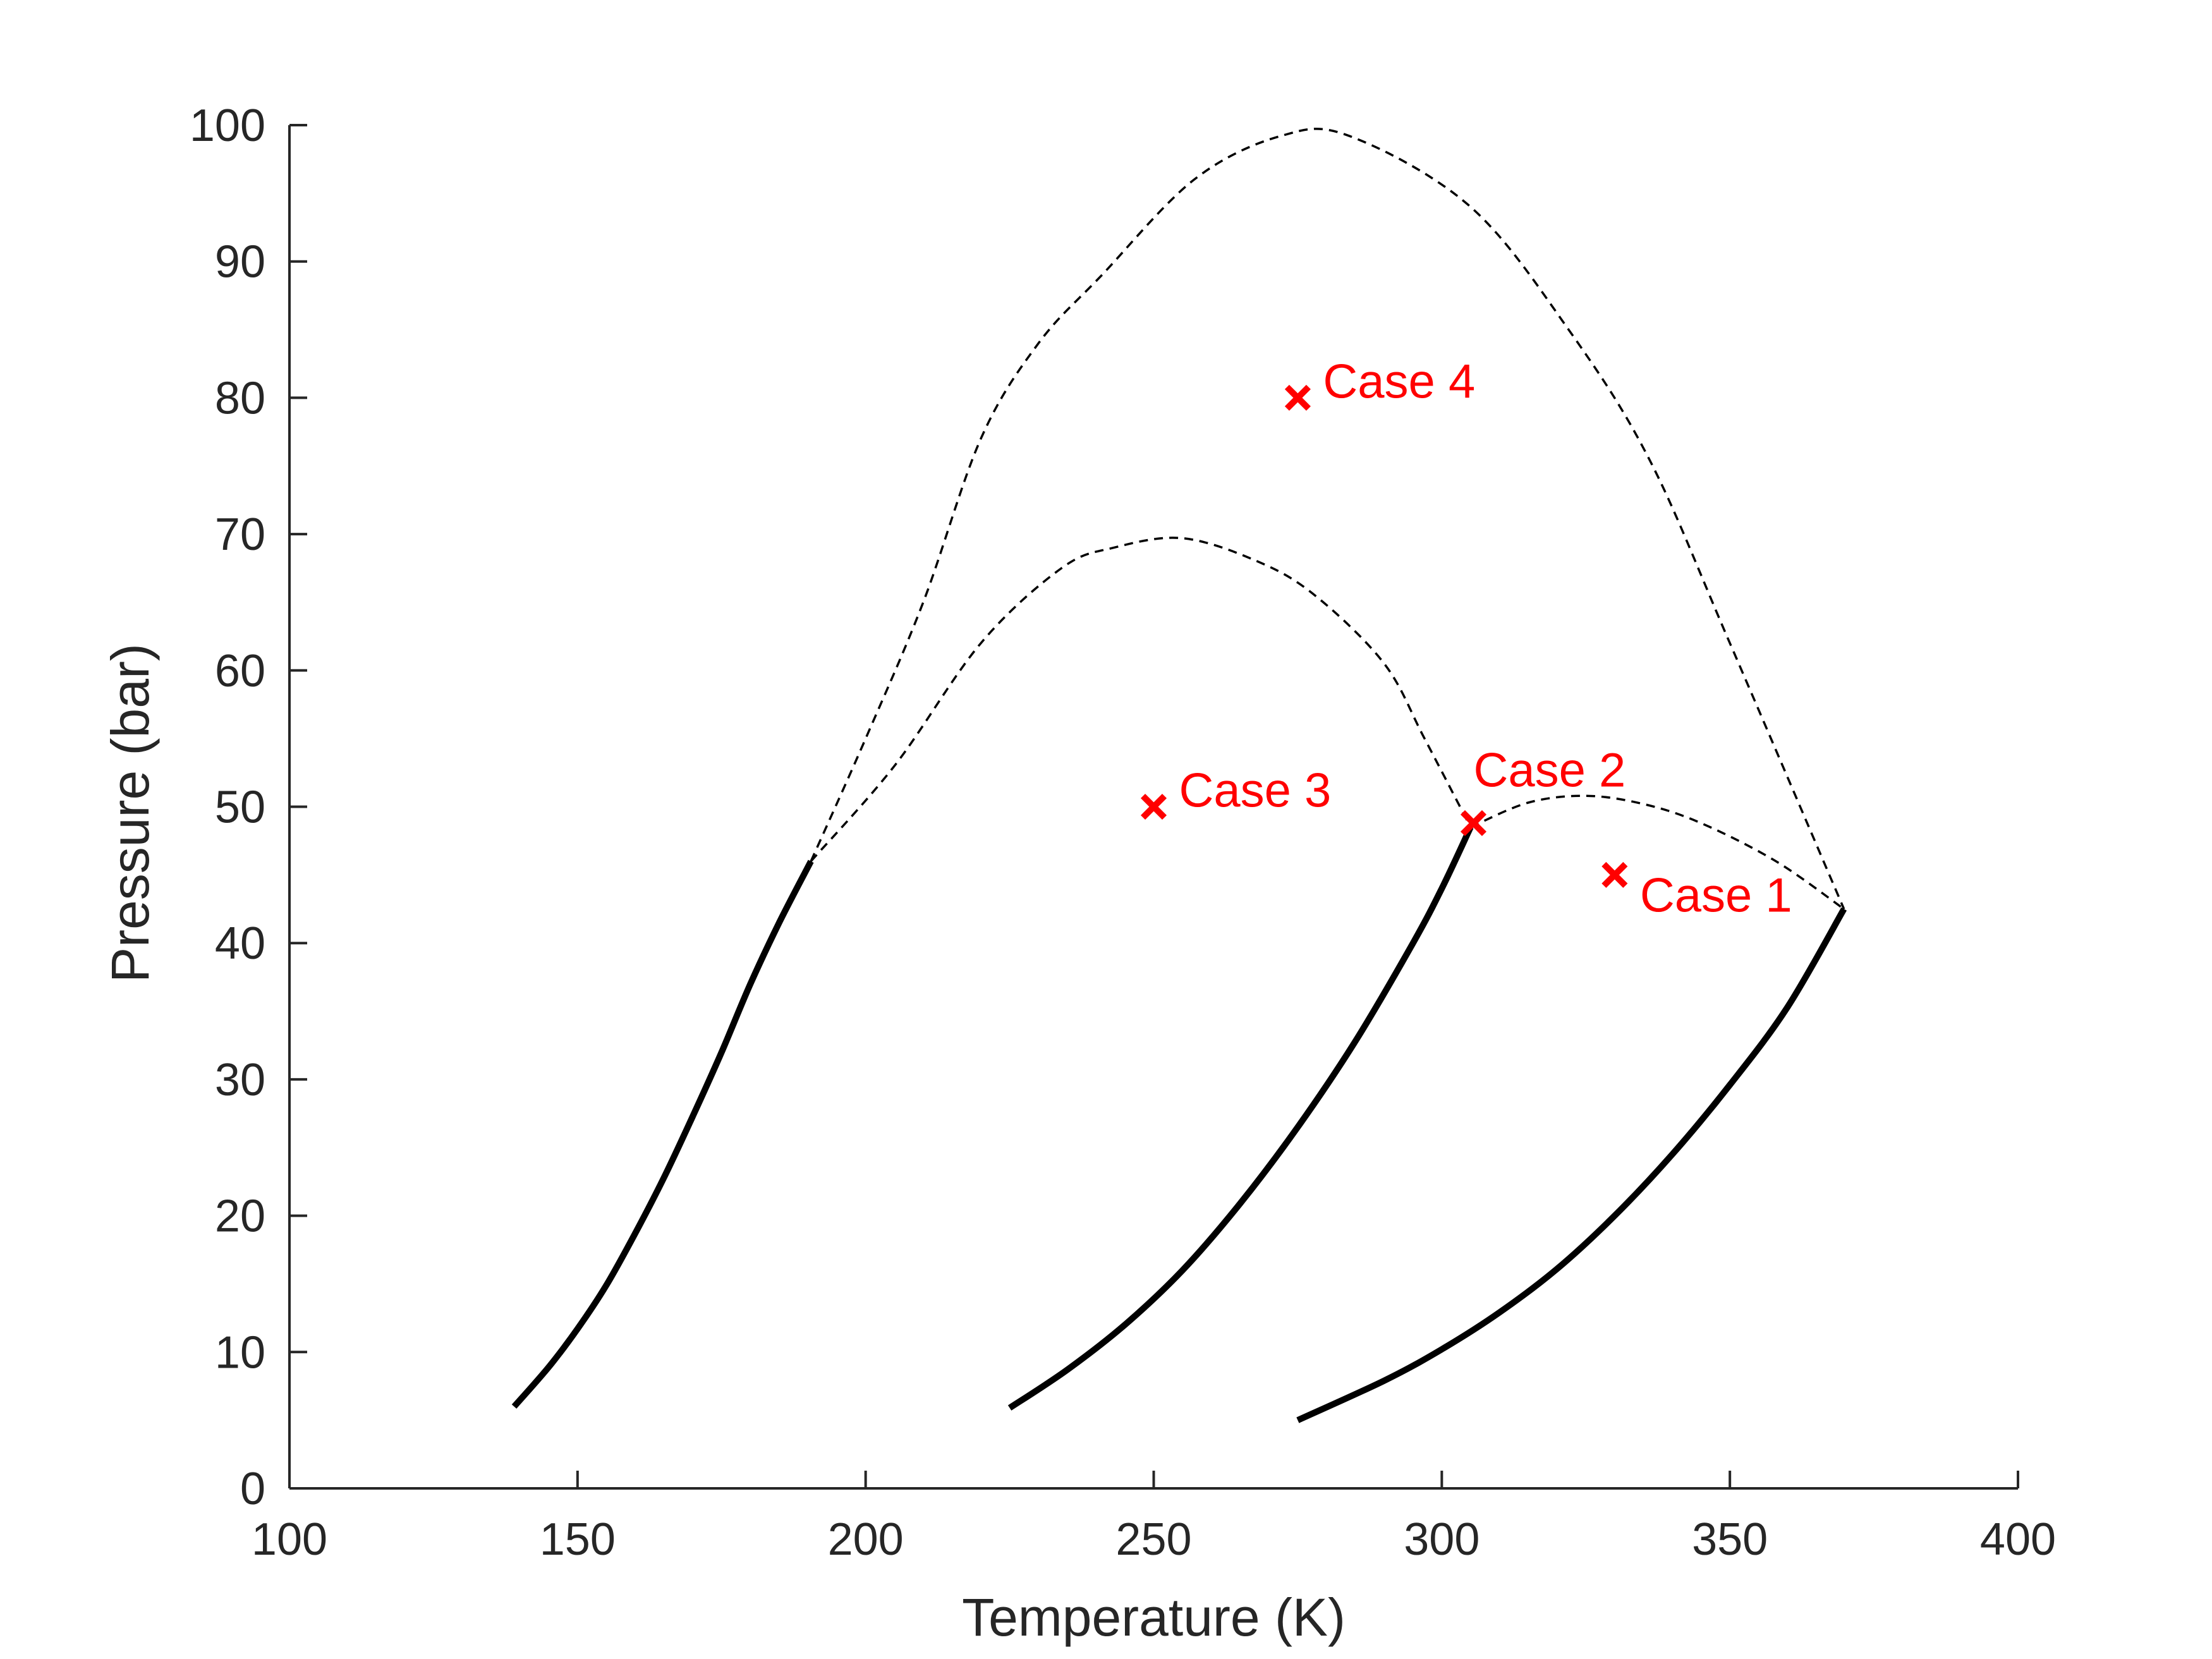 The height and width of the screenshot is (1659, 2212). Describe the element at coordinates (1154, 1617) in the screenshot. I see `x-axis-title: Temperature (K)` at that location.